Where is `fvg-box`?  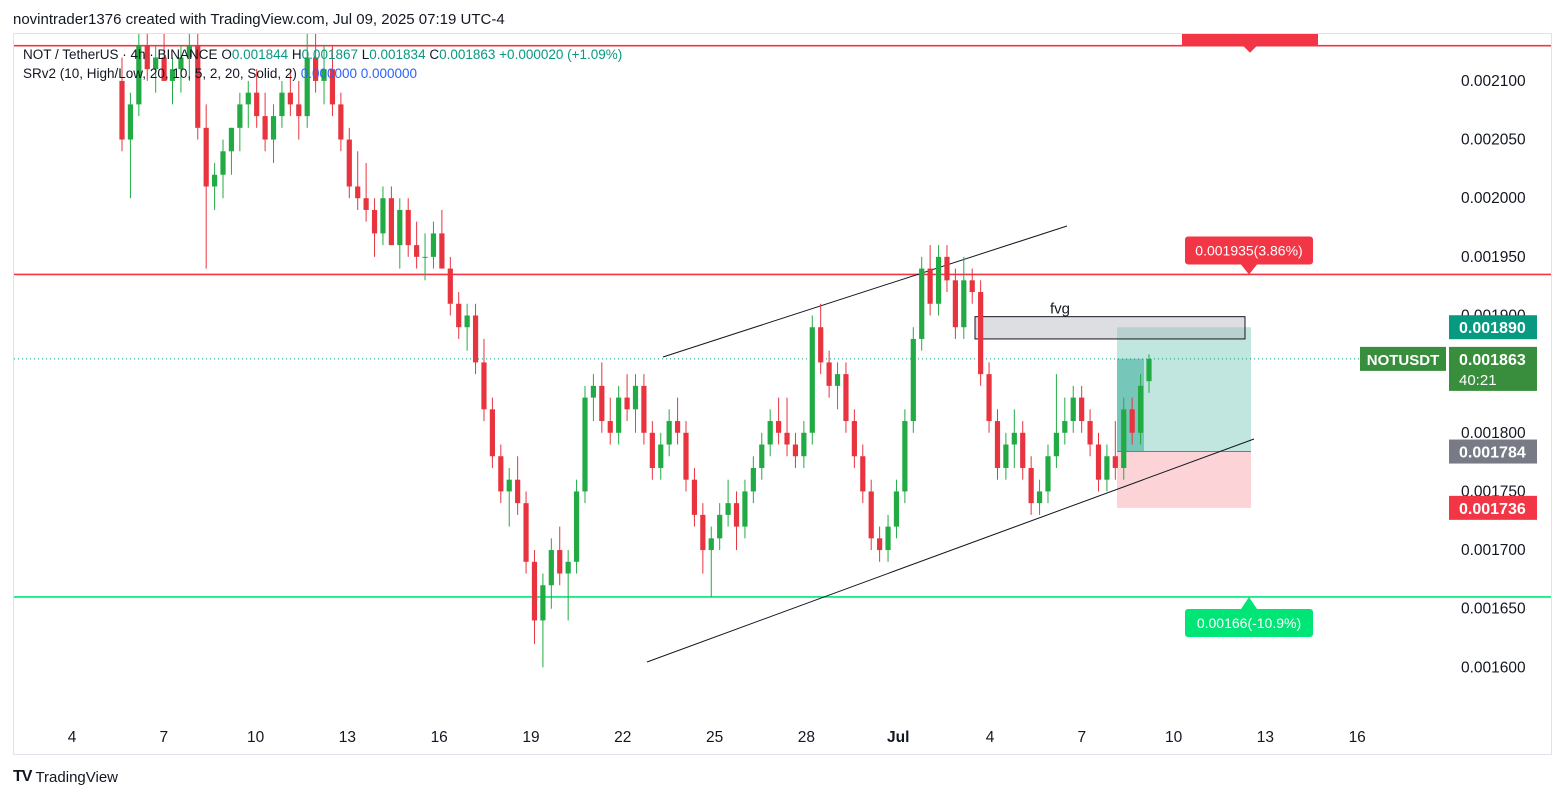
fvg-box is located at coordinates (1110, 328).